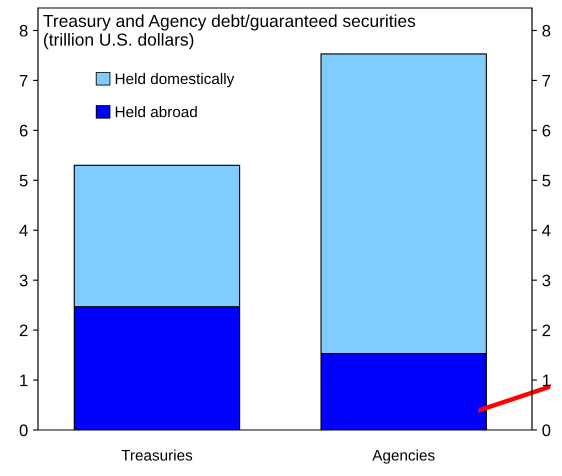 This screenshot has height=476, width=562. Describe the element at coordinates (175, 80) in the screenshot. I see `legend-label: Held domestically` at that location.